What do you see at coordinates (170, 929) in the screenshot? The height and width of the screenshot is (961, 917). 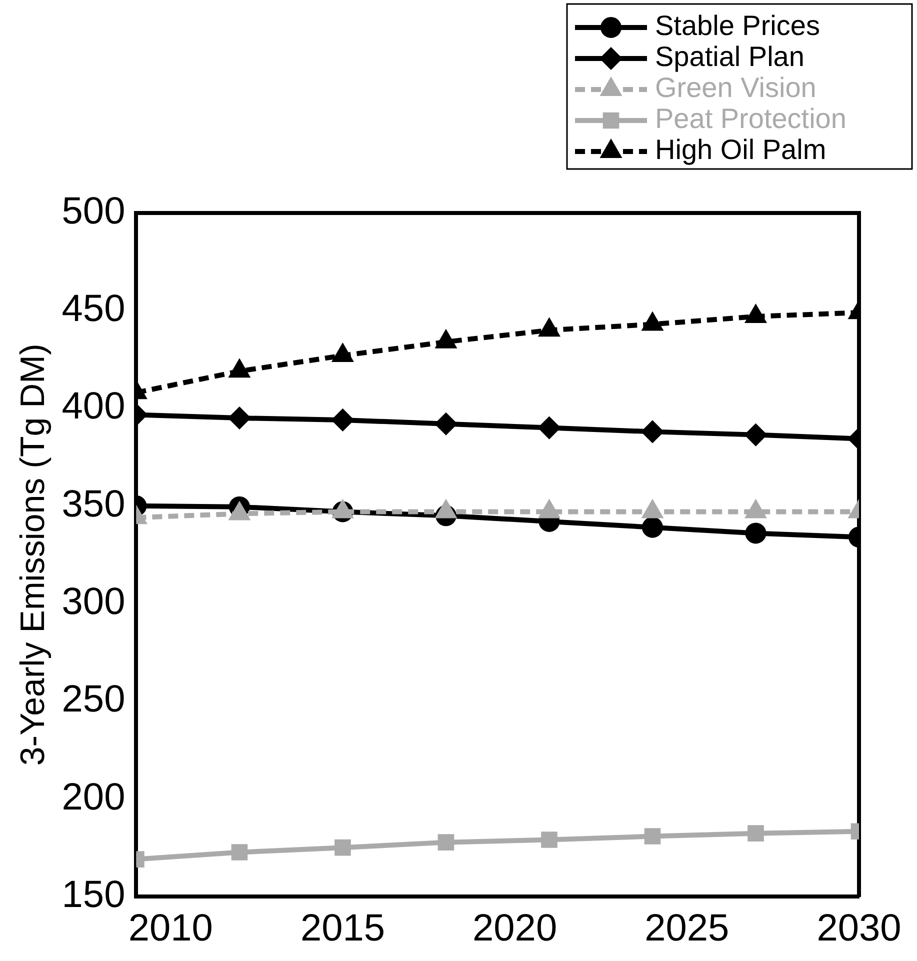 I see `x-tick-label: 2010` at bounding box center [170, 929].